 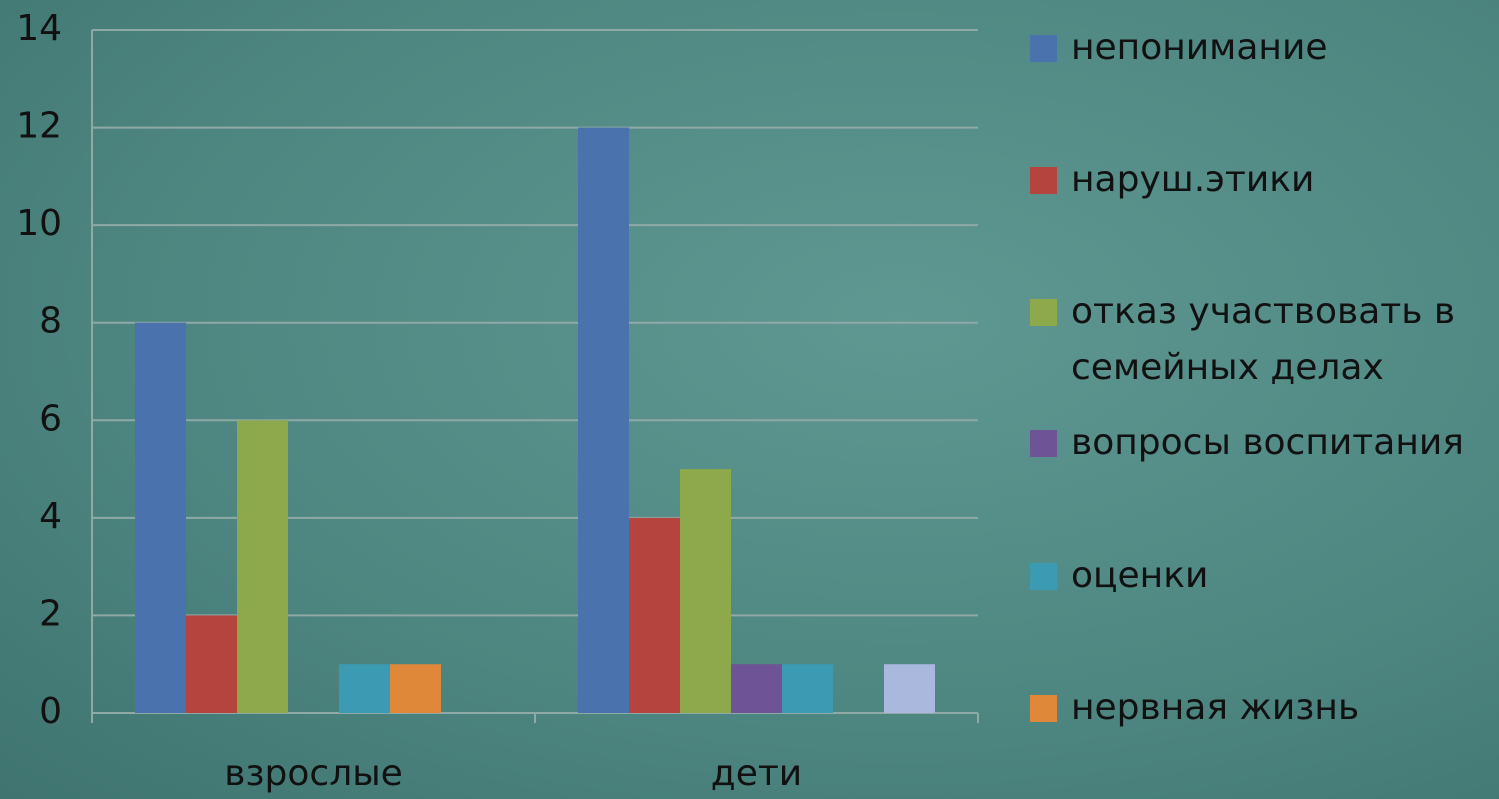 What do you see at coordinates (756, 773) in the screenshot?
I see `x-tick-label: дети` at bounding box center [756, 773].